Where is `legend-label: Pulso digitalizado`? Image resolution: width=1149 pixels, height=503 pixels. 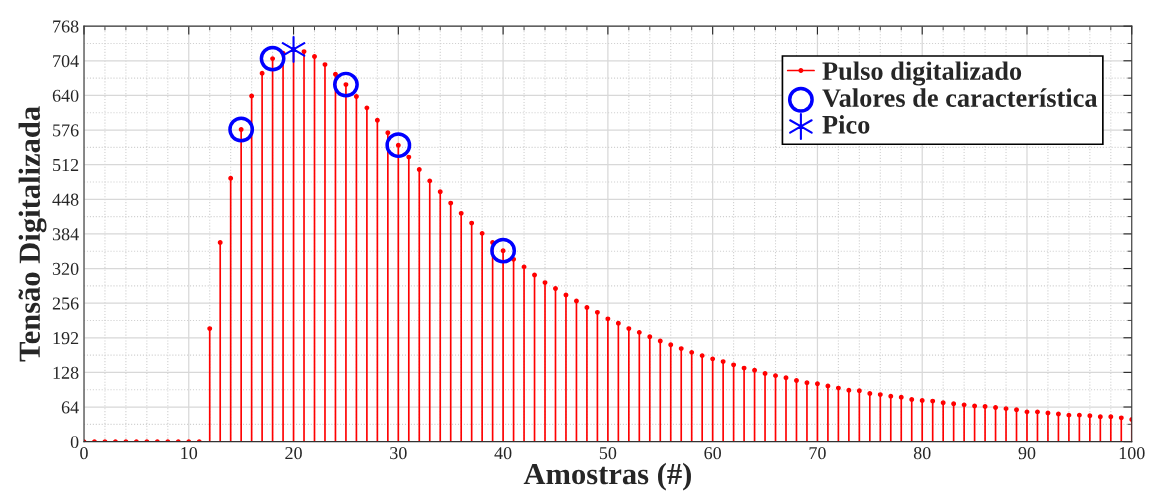
legend-label: Pulso digitalizado is located at coordinates (922, 73).